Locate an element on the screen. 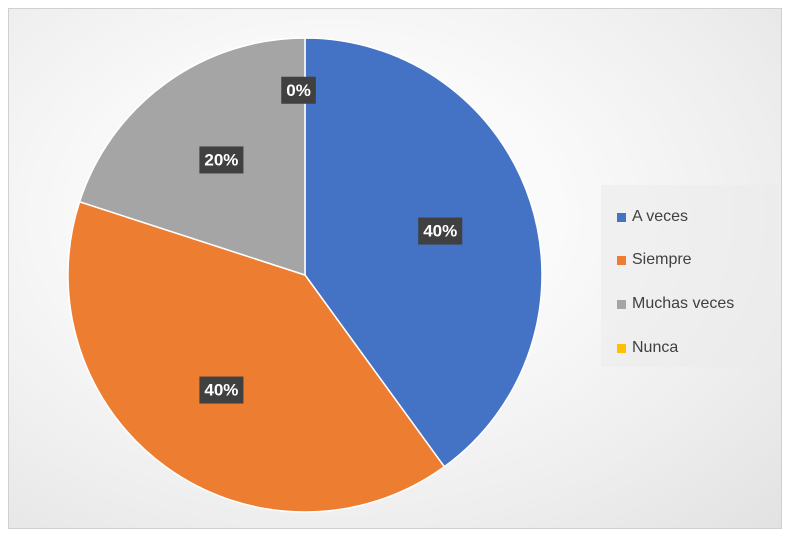 Image resolution: width=790 pixels, height=537 pixels. data-label-nunca: 0% is located at coordinates (298, 90).